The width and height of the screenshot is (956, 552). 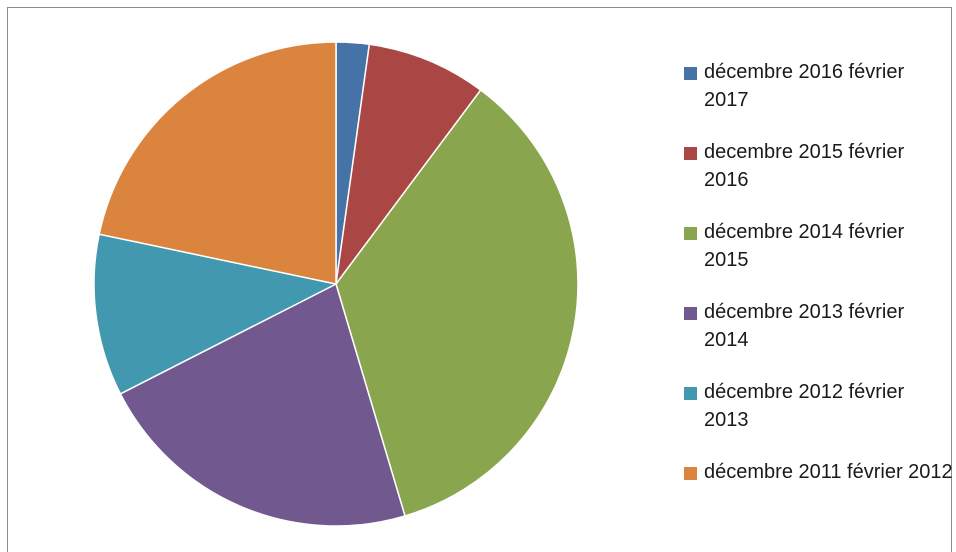 I want to click on legend-item: decembre 2015 février 2016, so click(x=819, y=178).